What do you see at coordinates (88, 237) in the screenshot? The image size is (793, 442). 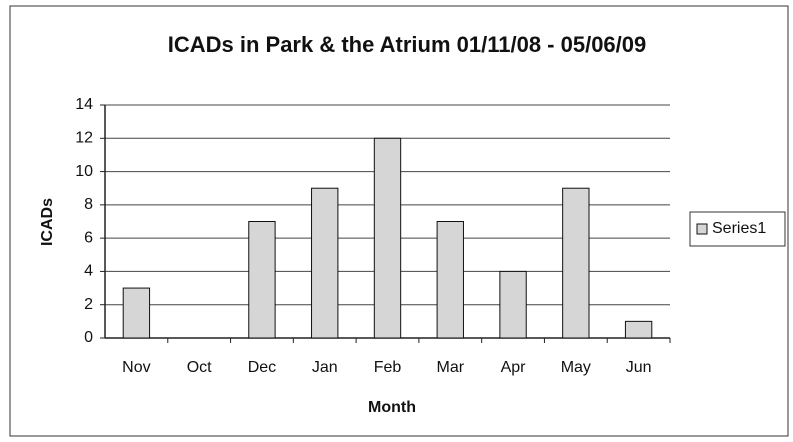 I see `y-tick-label: 6` at bounding box center [88, 237].